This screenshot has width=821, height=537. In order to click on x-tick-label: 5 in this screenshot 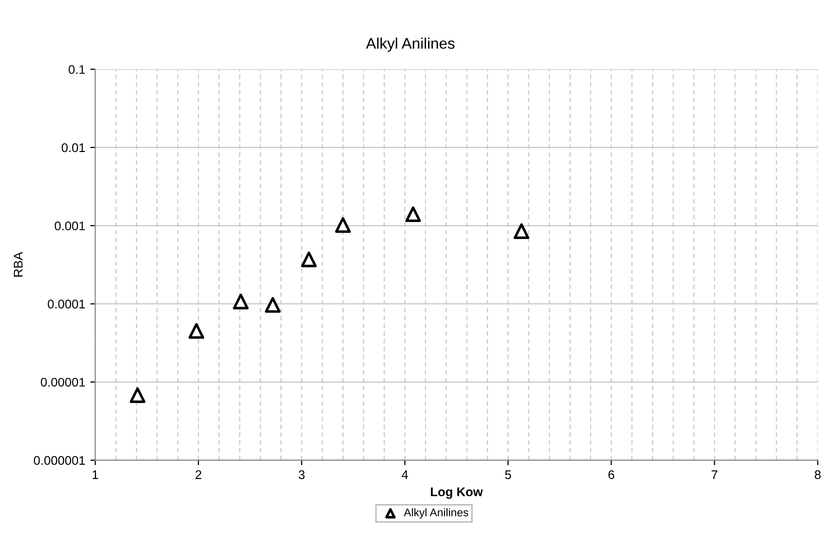, I will do `click(508, 475)`.